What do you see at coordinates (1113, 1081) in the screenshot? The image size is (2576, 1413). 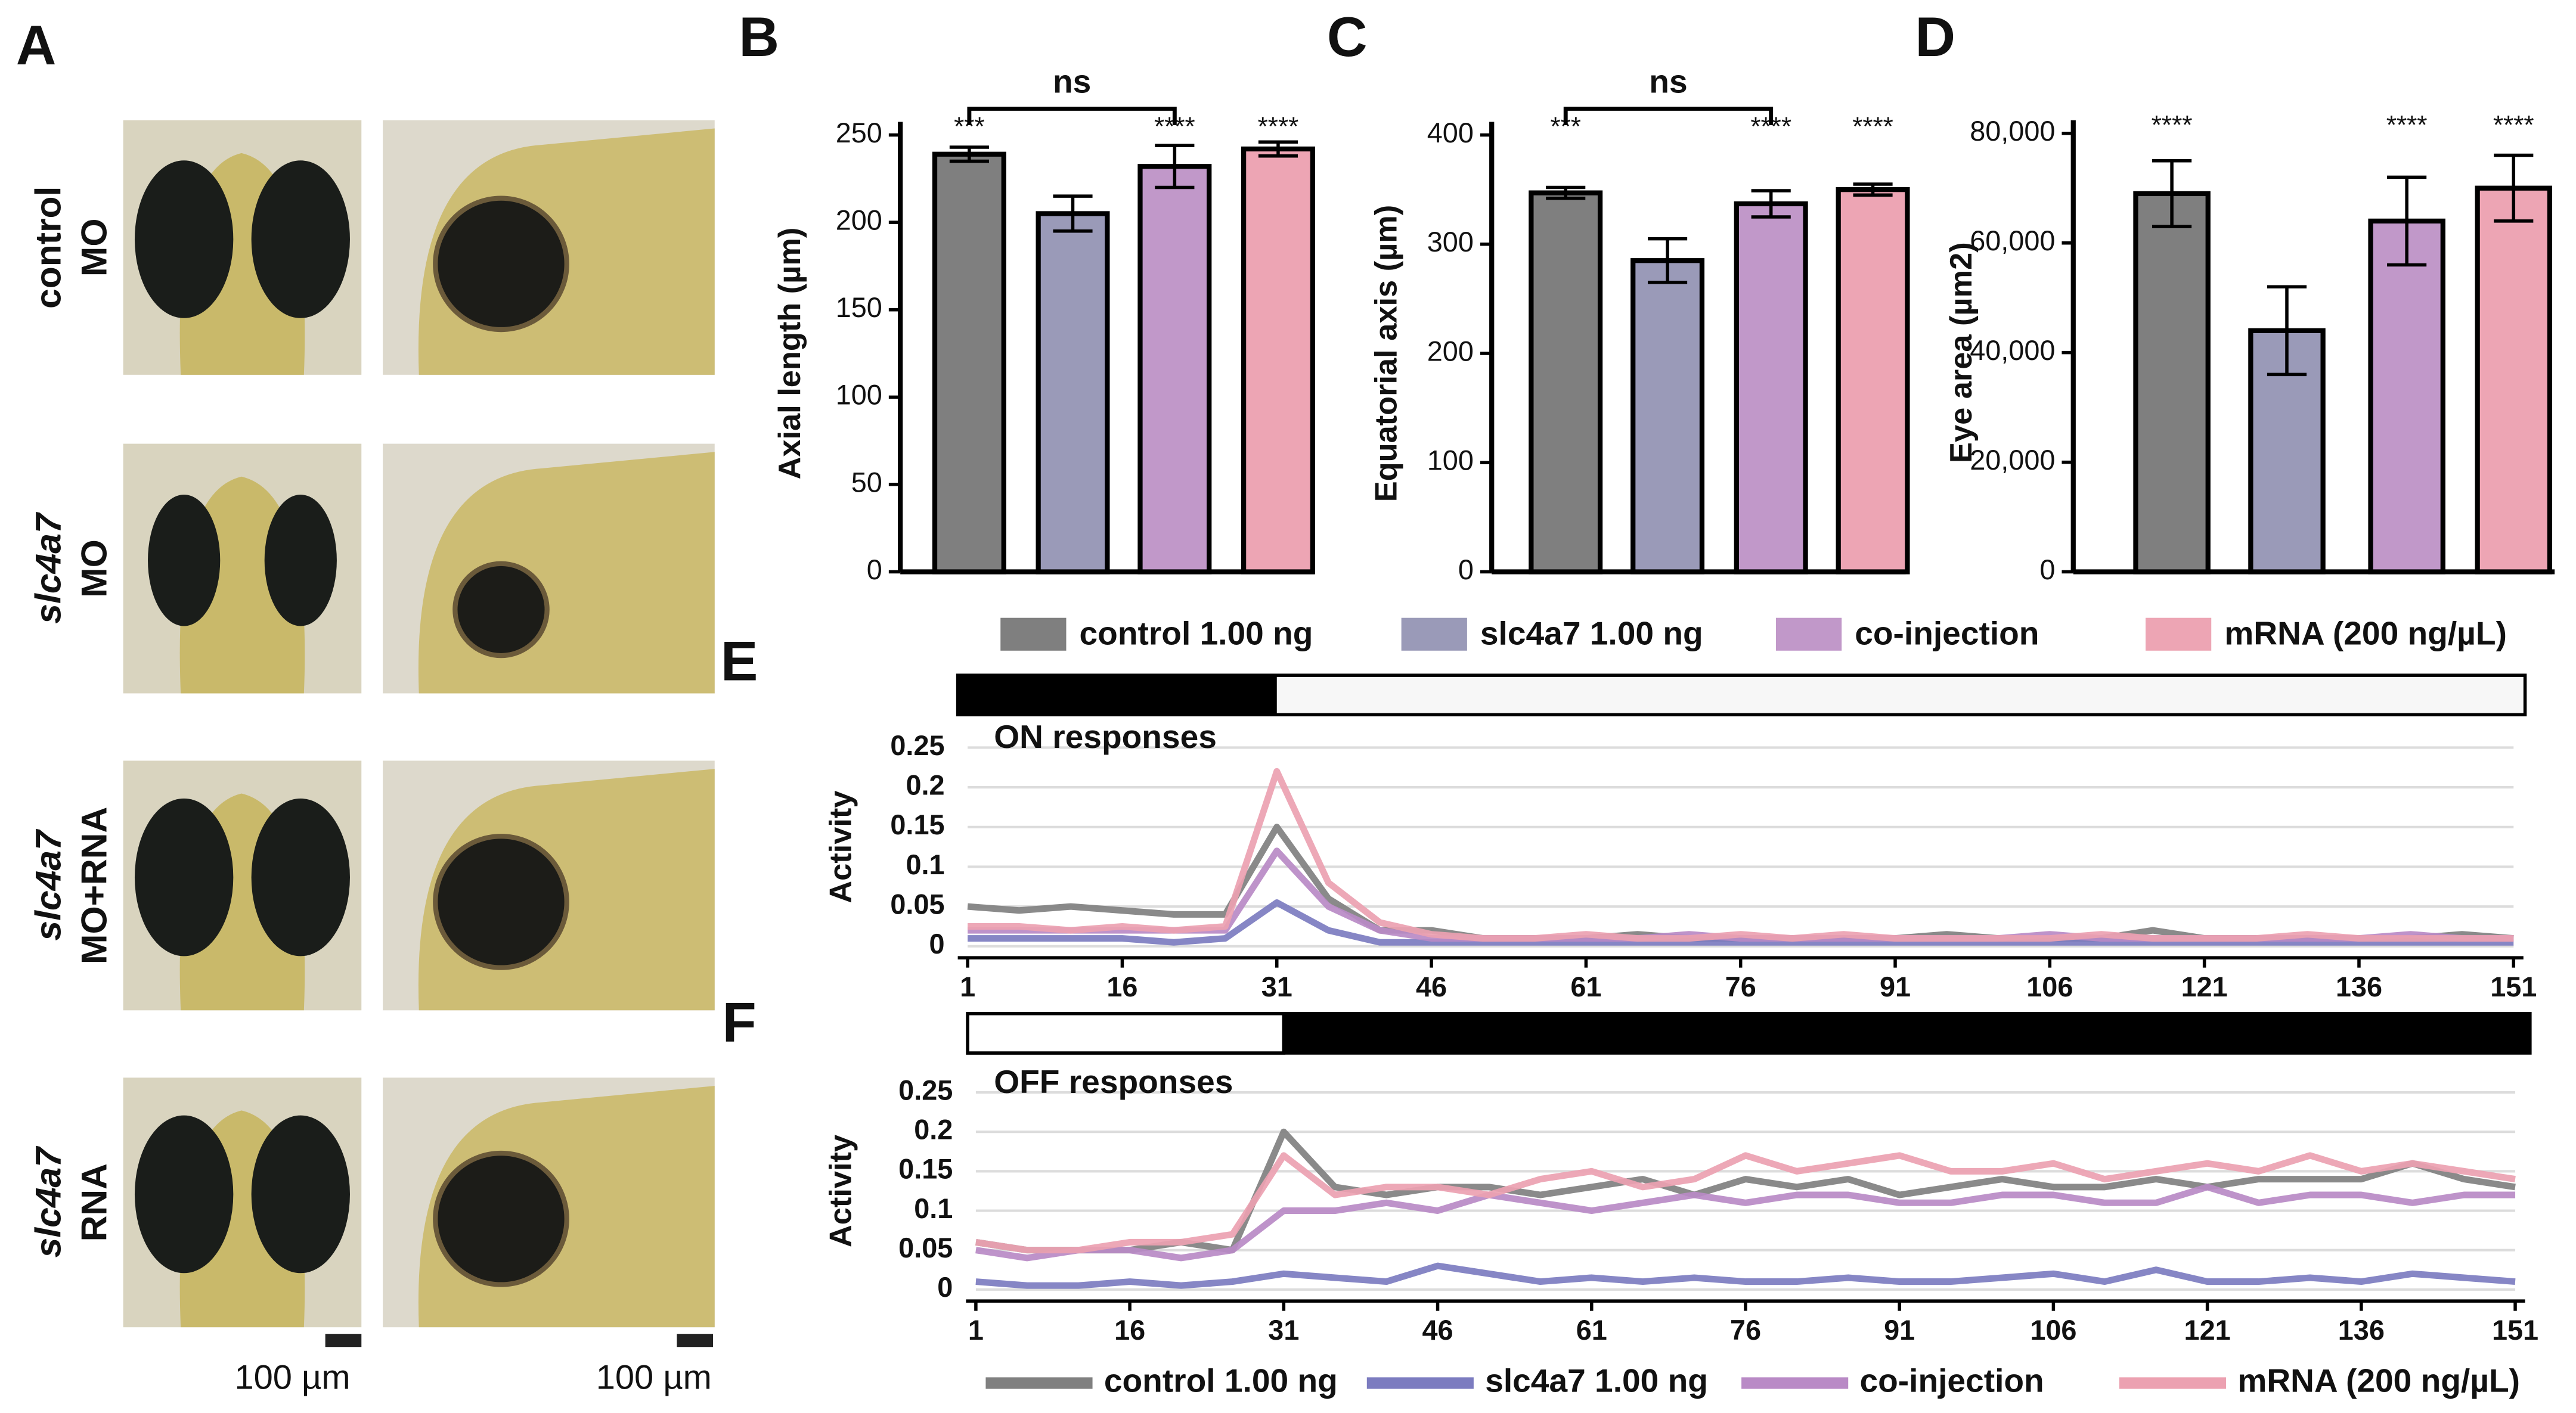 I see `chart-title: OFF responses` at bounding box center [1113, 1081].